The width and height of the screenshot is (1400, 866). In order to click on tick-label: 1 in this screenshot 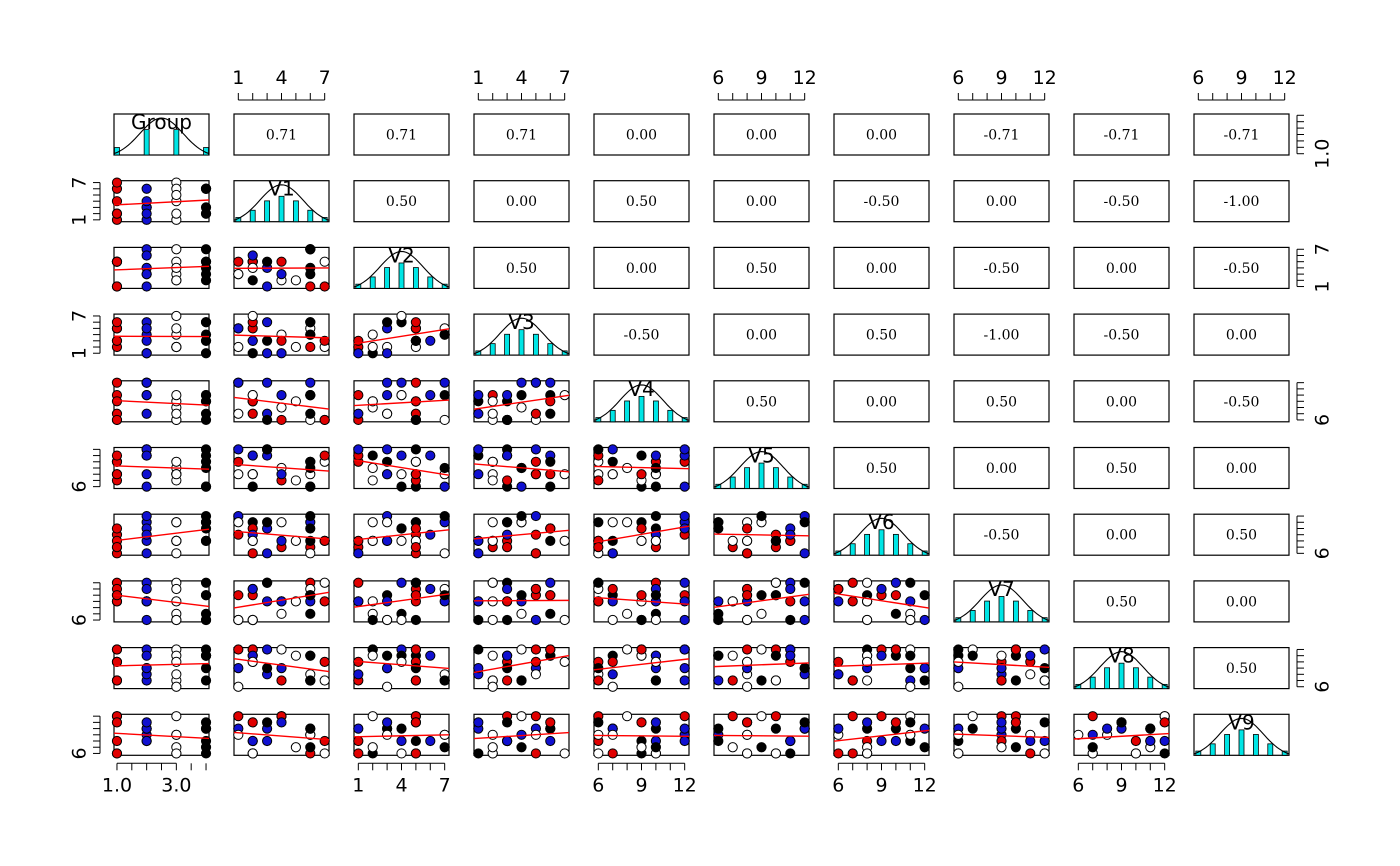, I will do `click(80, 220)`.